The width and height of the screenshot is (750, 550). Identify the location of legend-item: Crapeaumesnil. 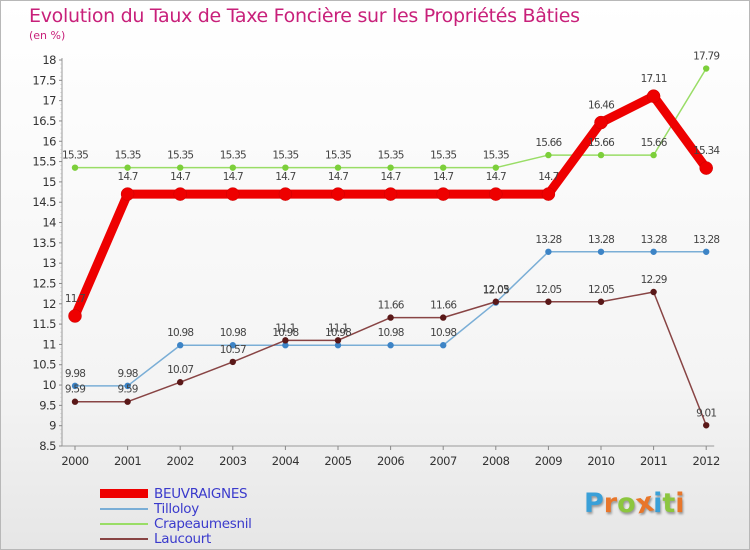
(176, 523).